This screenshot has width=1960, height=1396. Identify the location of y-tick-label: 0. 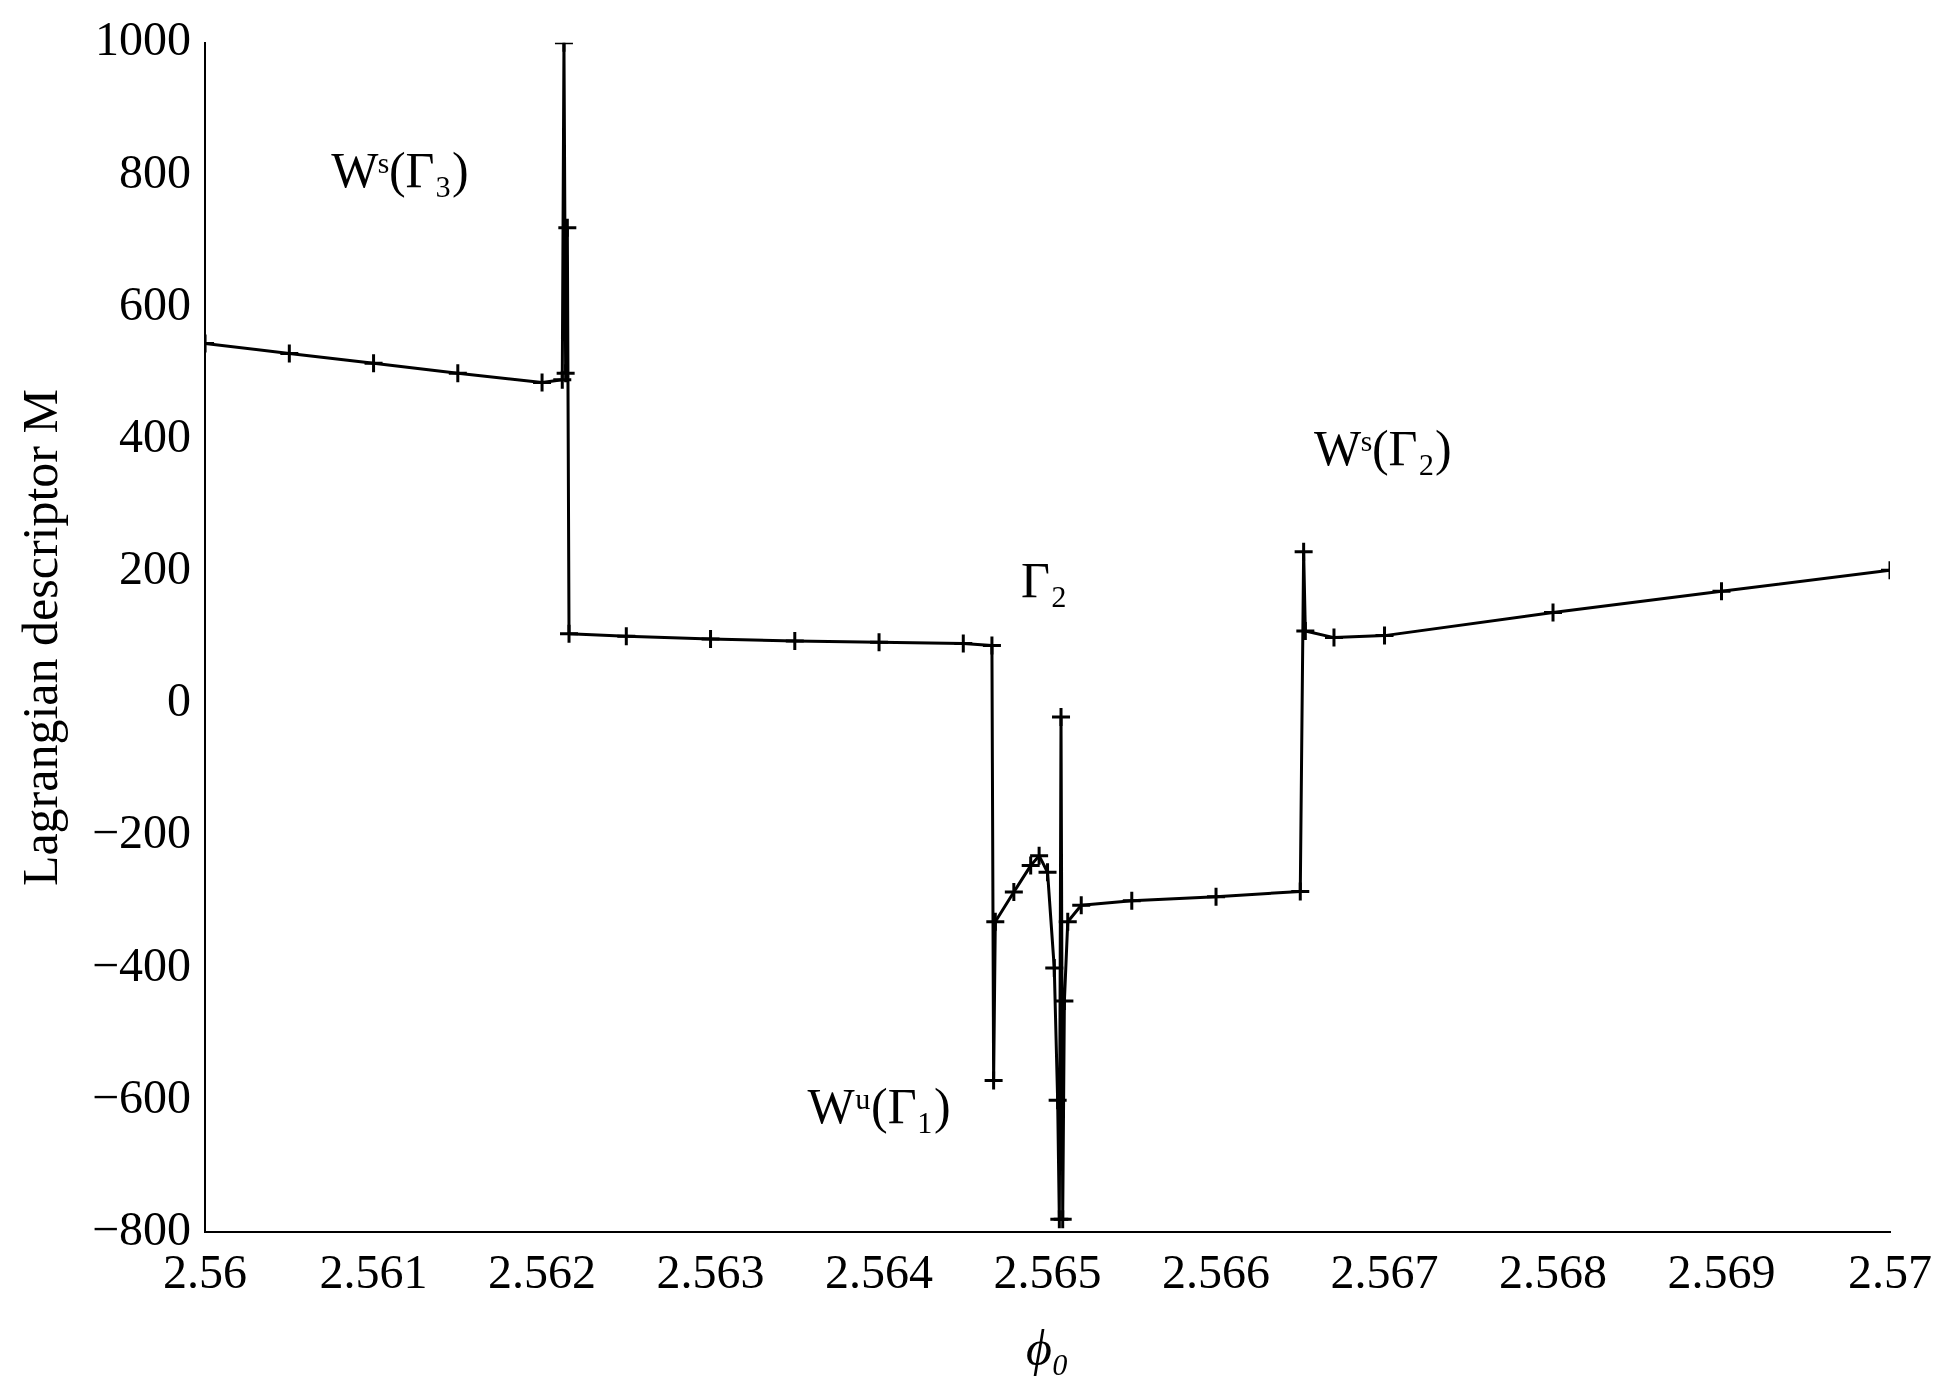
(179, 700).